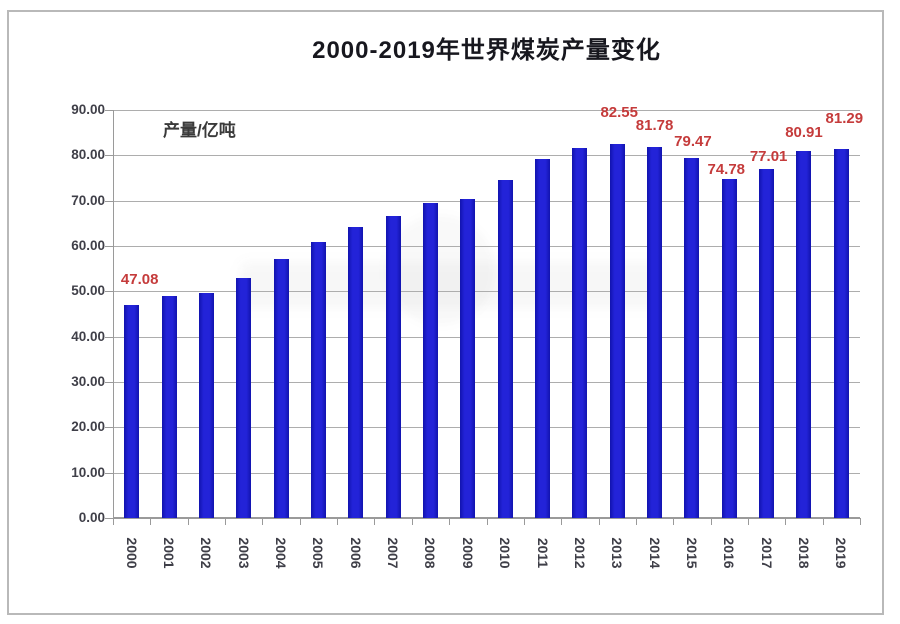  I want to click on data-label: 81.29, so click(844, 119).